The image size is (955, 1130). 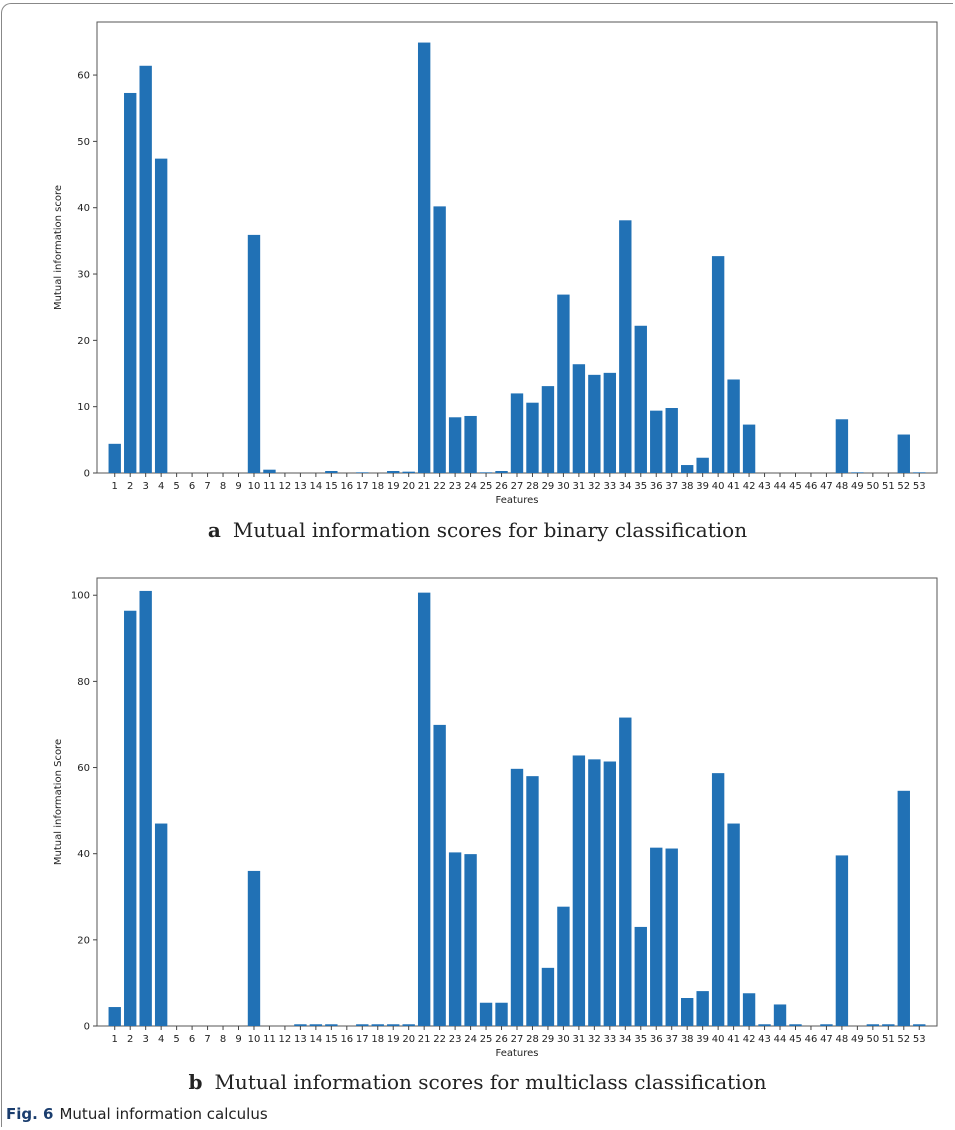 I want to click on binary-xtick-label: 14, so click(x=316, y=486).